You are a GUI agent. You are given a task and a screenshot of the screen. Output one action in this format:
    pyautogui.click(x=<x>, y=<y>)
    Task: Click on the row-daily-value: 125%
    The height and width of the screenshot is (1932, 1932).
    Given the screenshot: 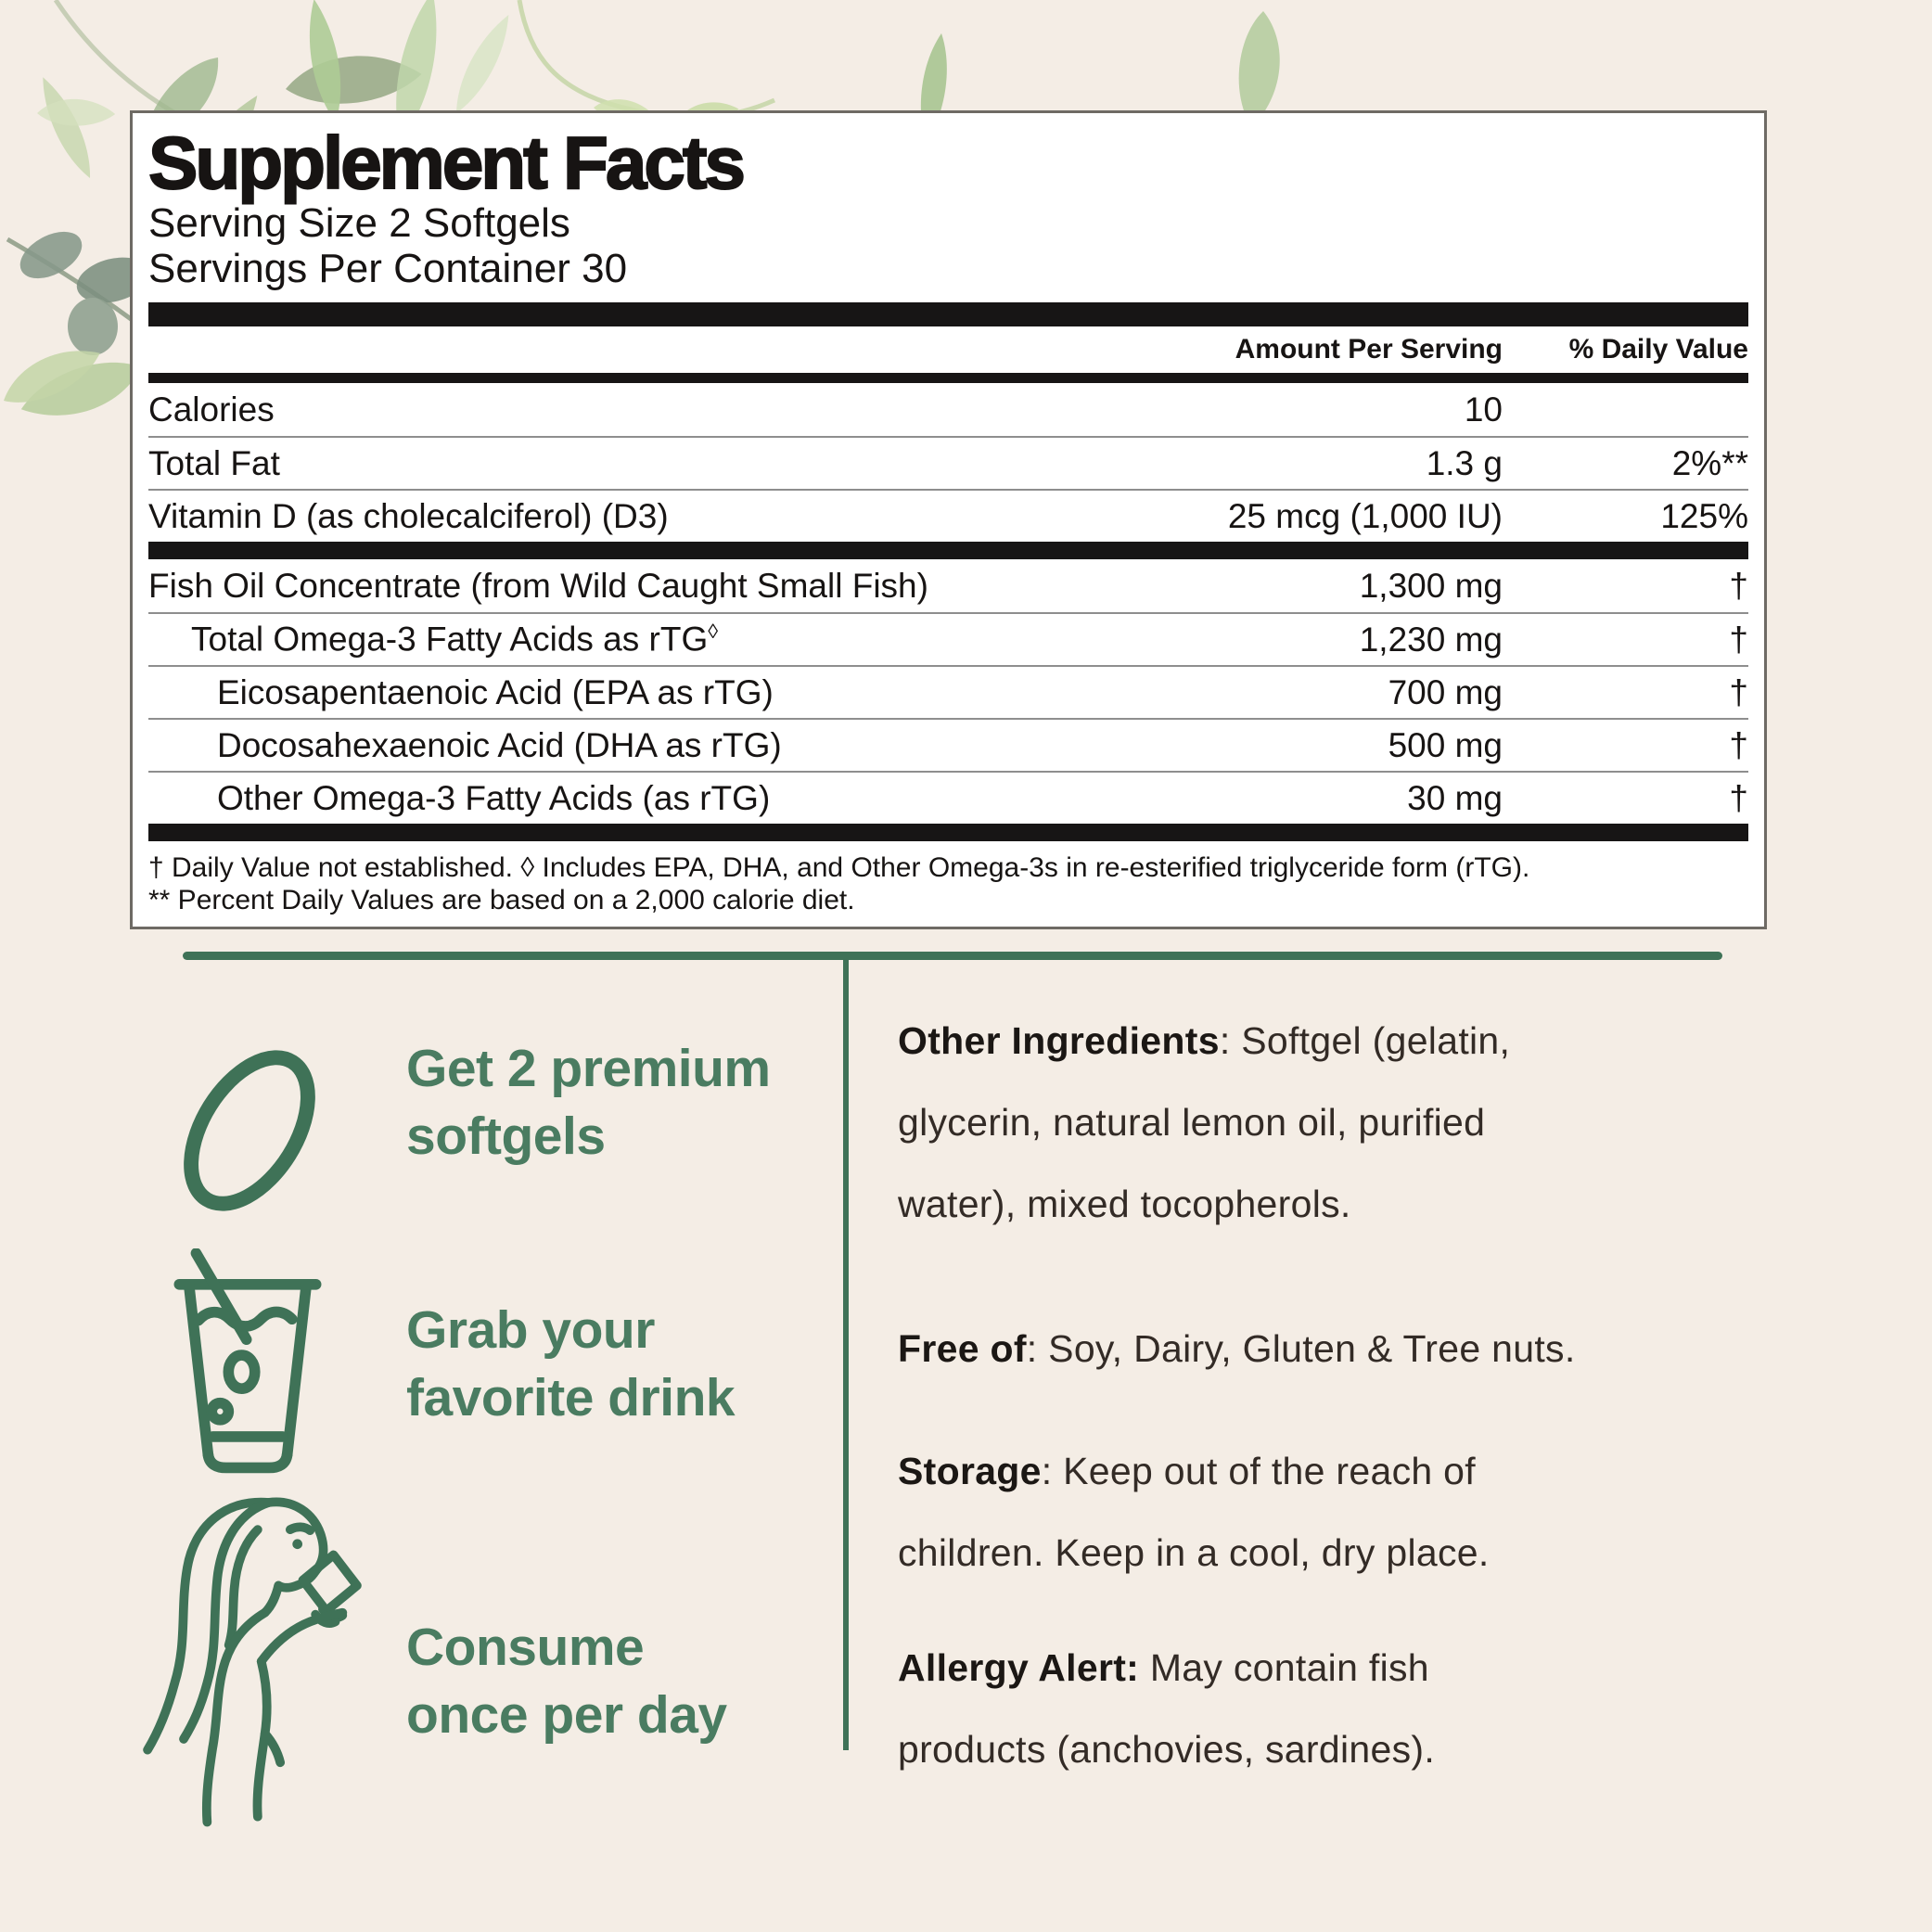 What is the action you would take?
    pyautogui.click(x=1704, y=515)
    